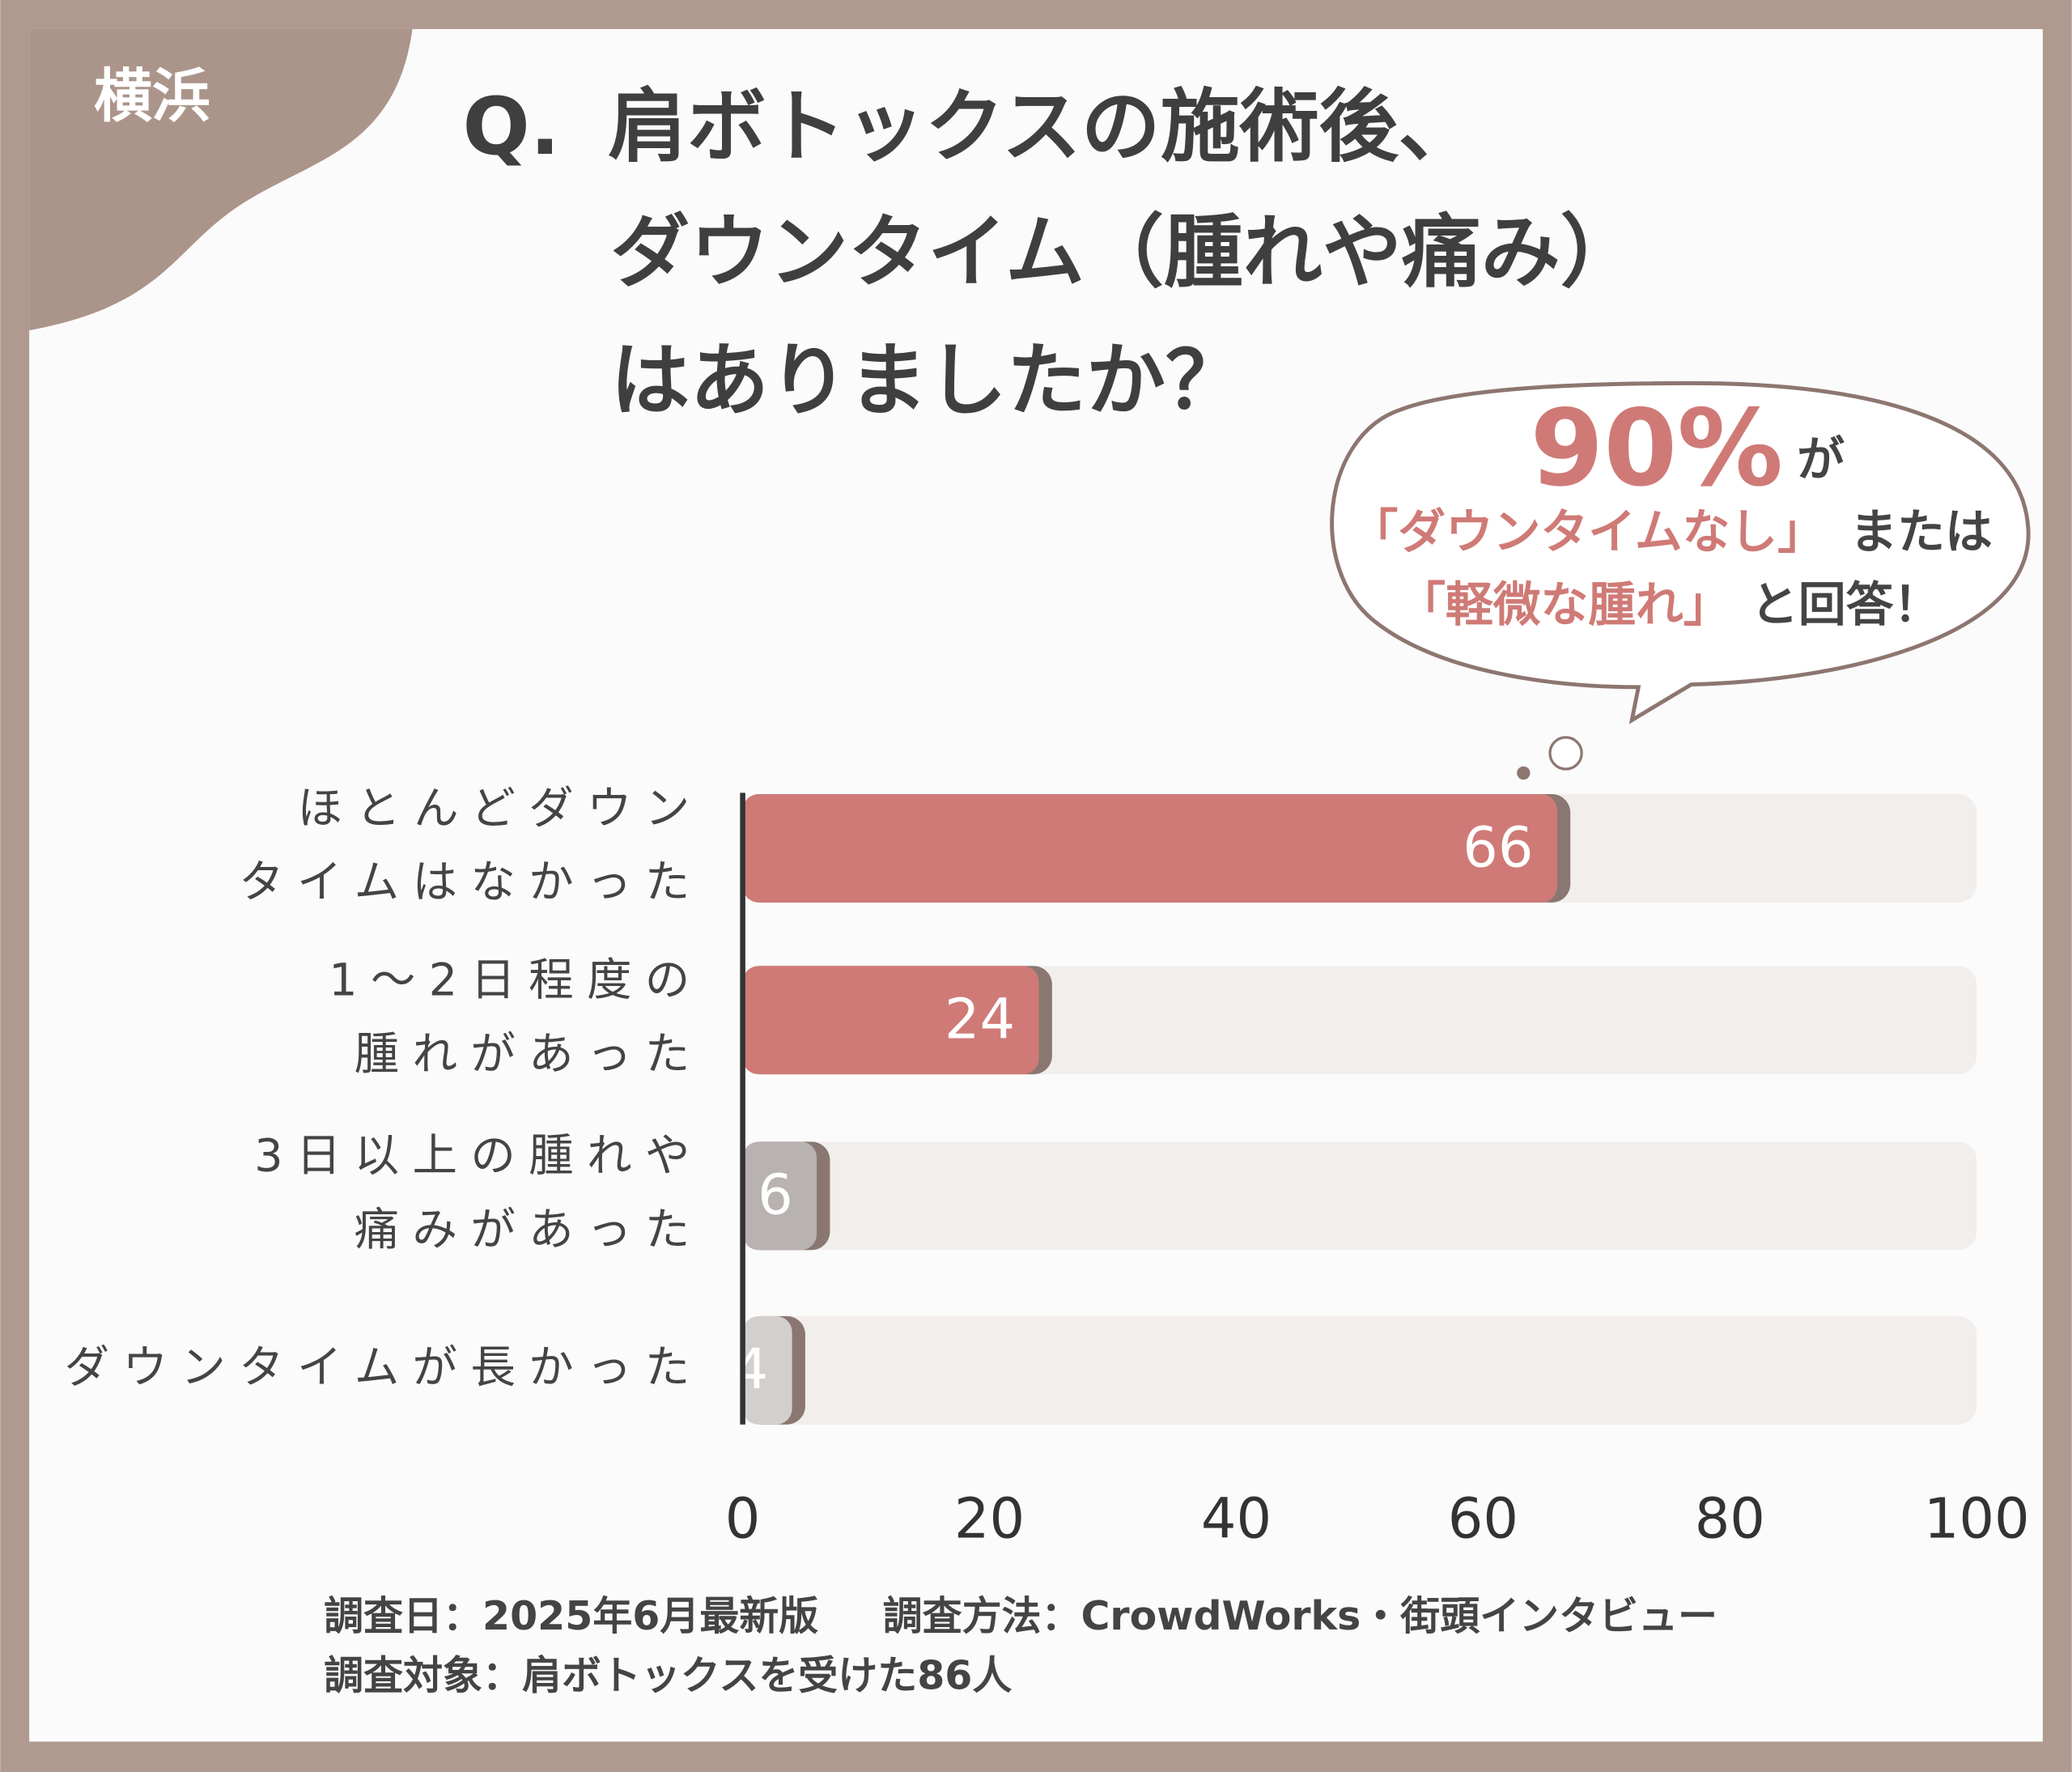  Describe the element at coordinates (1921, 532) in the screenshot. I see `callout-text: または` at that location.